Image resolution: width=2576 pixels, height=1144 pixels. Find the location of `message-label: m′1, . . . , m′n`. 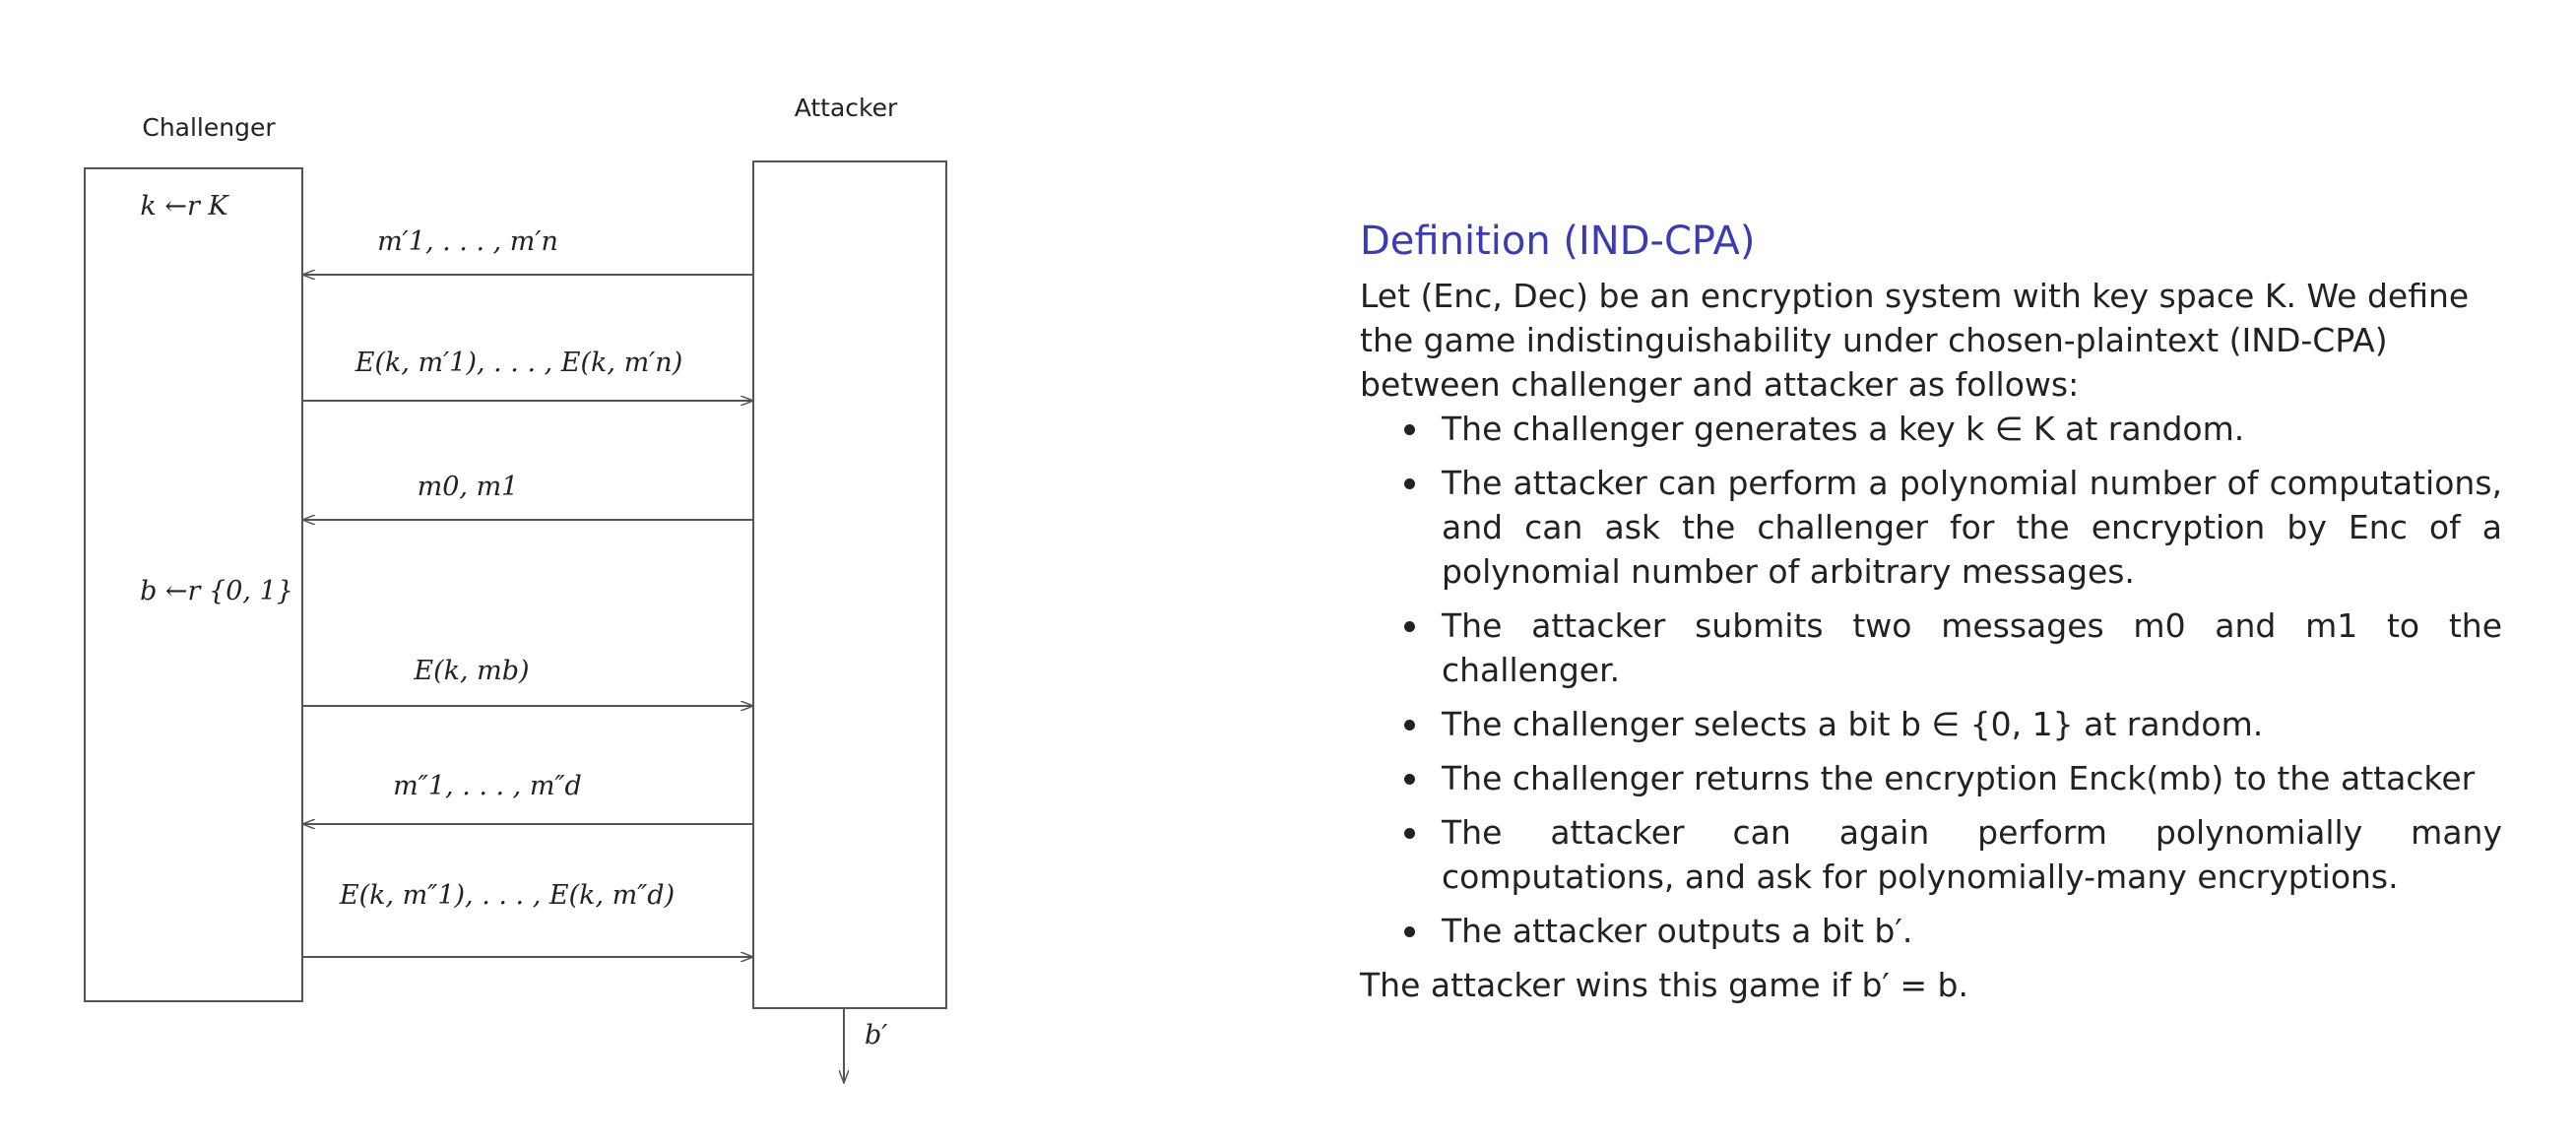

message-label: m′1, . . . , m′n is located at coordinates (467, 242).